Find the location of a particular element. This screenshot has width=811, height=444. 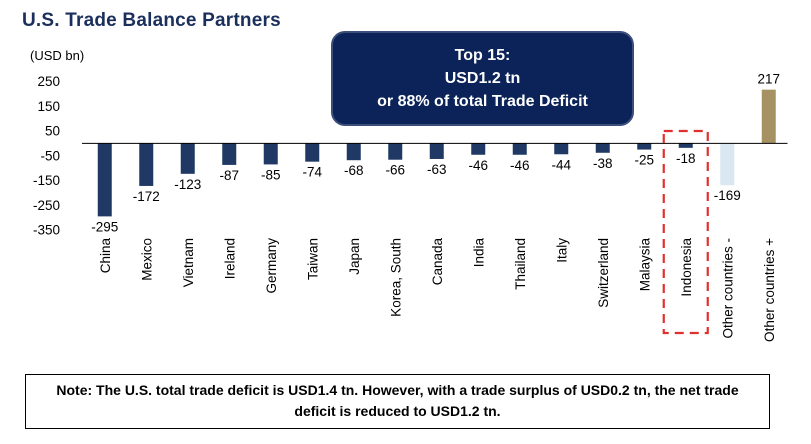

y-axis-unit-label: (USD bn) is located at coordinates (57, 55).